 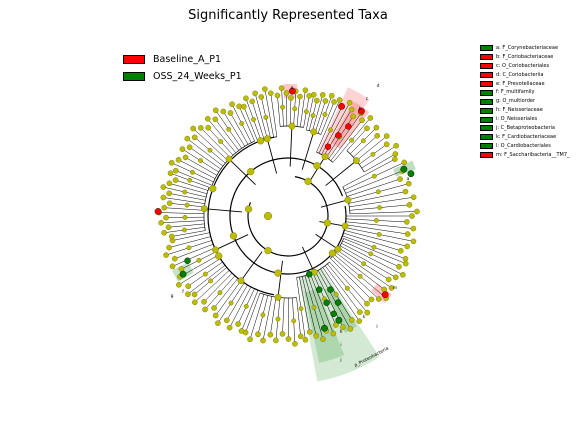 I want to click on clade-label-a: a, so click(x=408, y=179).